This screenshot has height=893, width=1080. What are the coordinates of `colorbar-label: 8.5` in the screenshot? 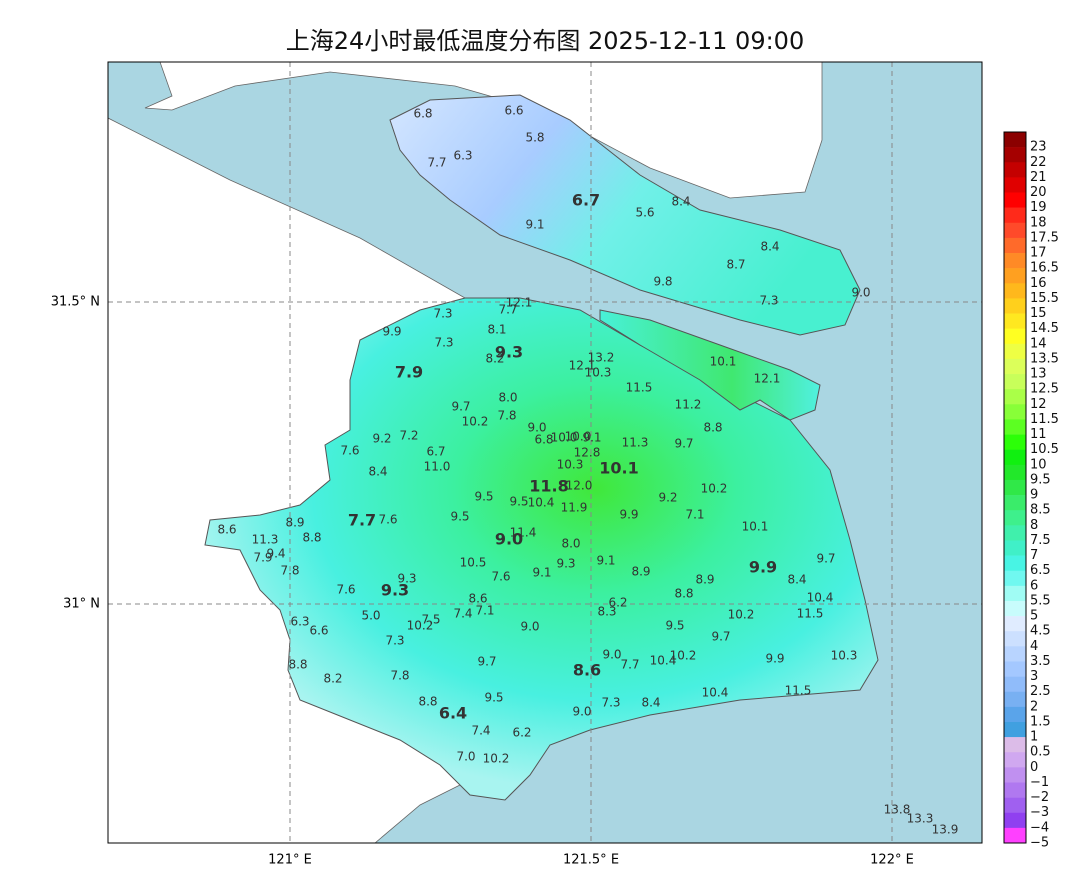 It's located at (1040, 510).